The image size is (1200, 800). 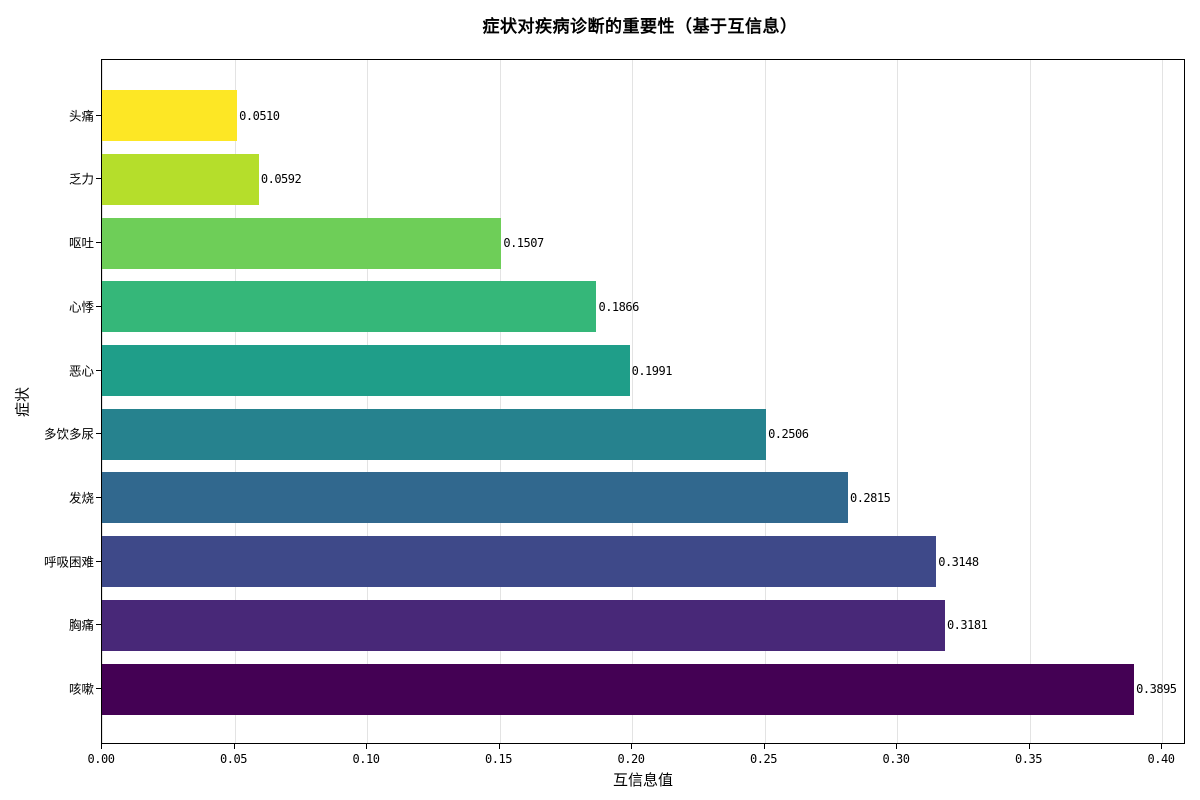 What do you see at coordinates (101, 759) in the screenshot?
I see `x-tick-label: 0.00` at bounding box center [101, 759].